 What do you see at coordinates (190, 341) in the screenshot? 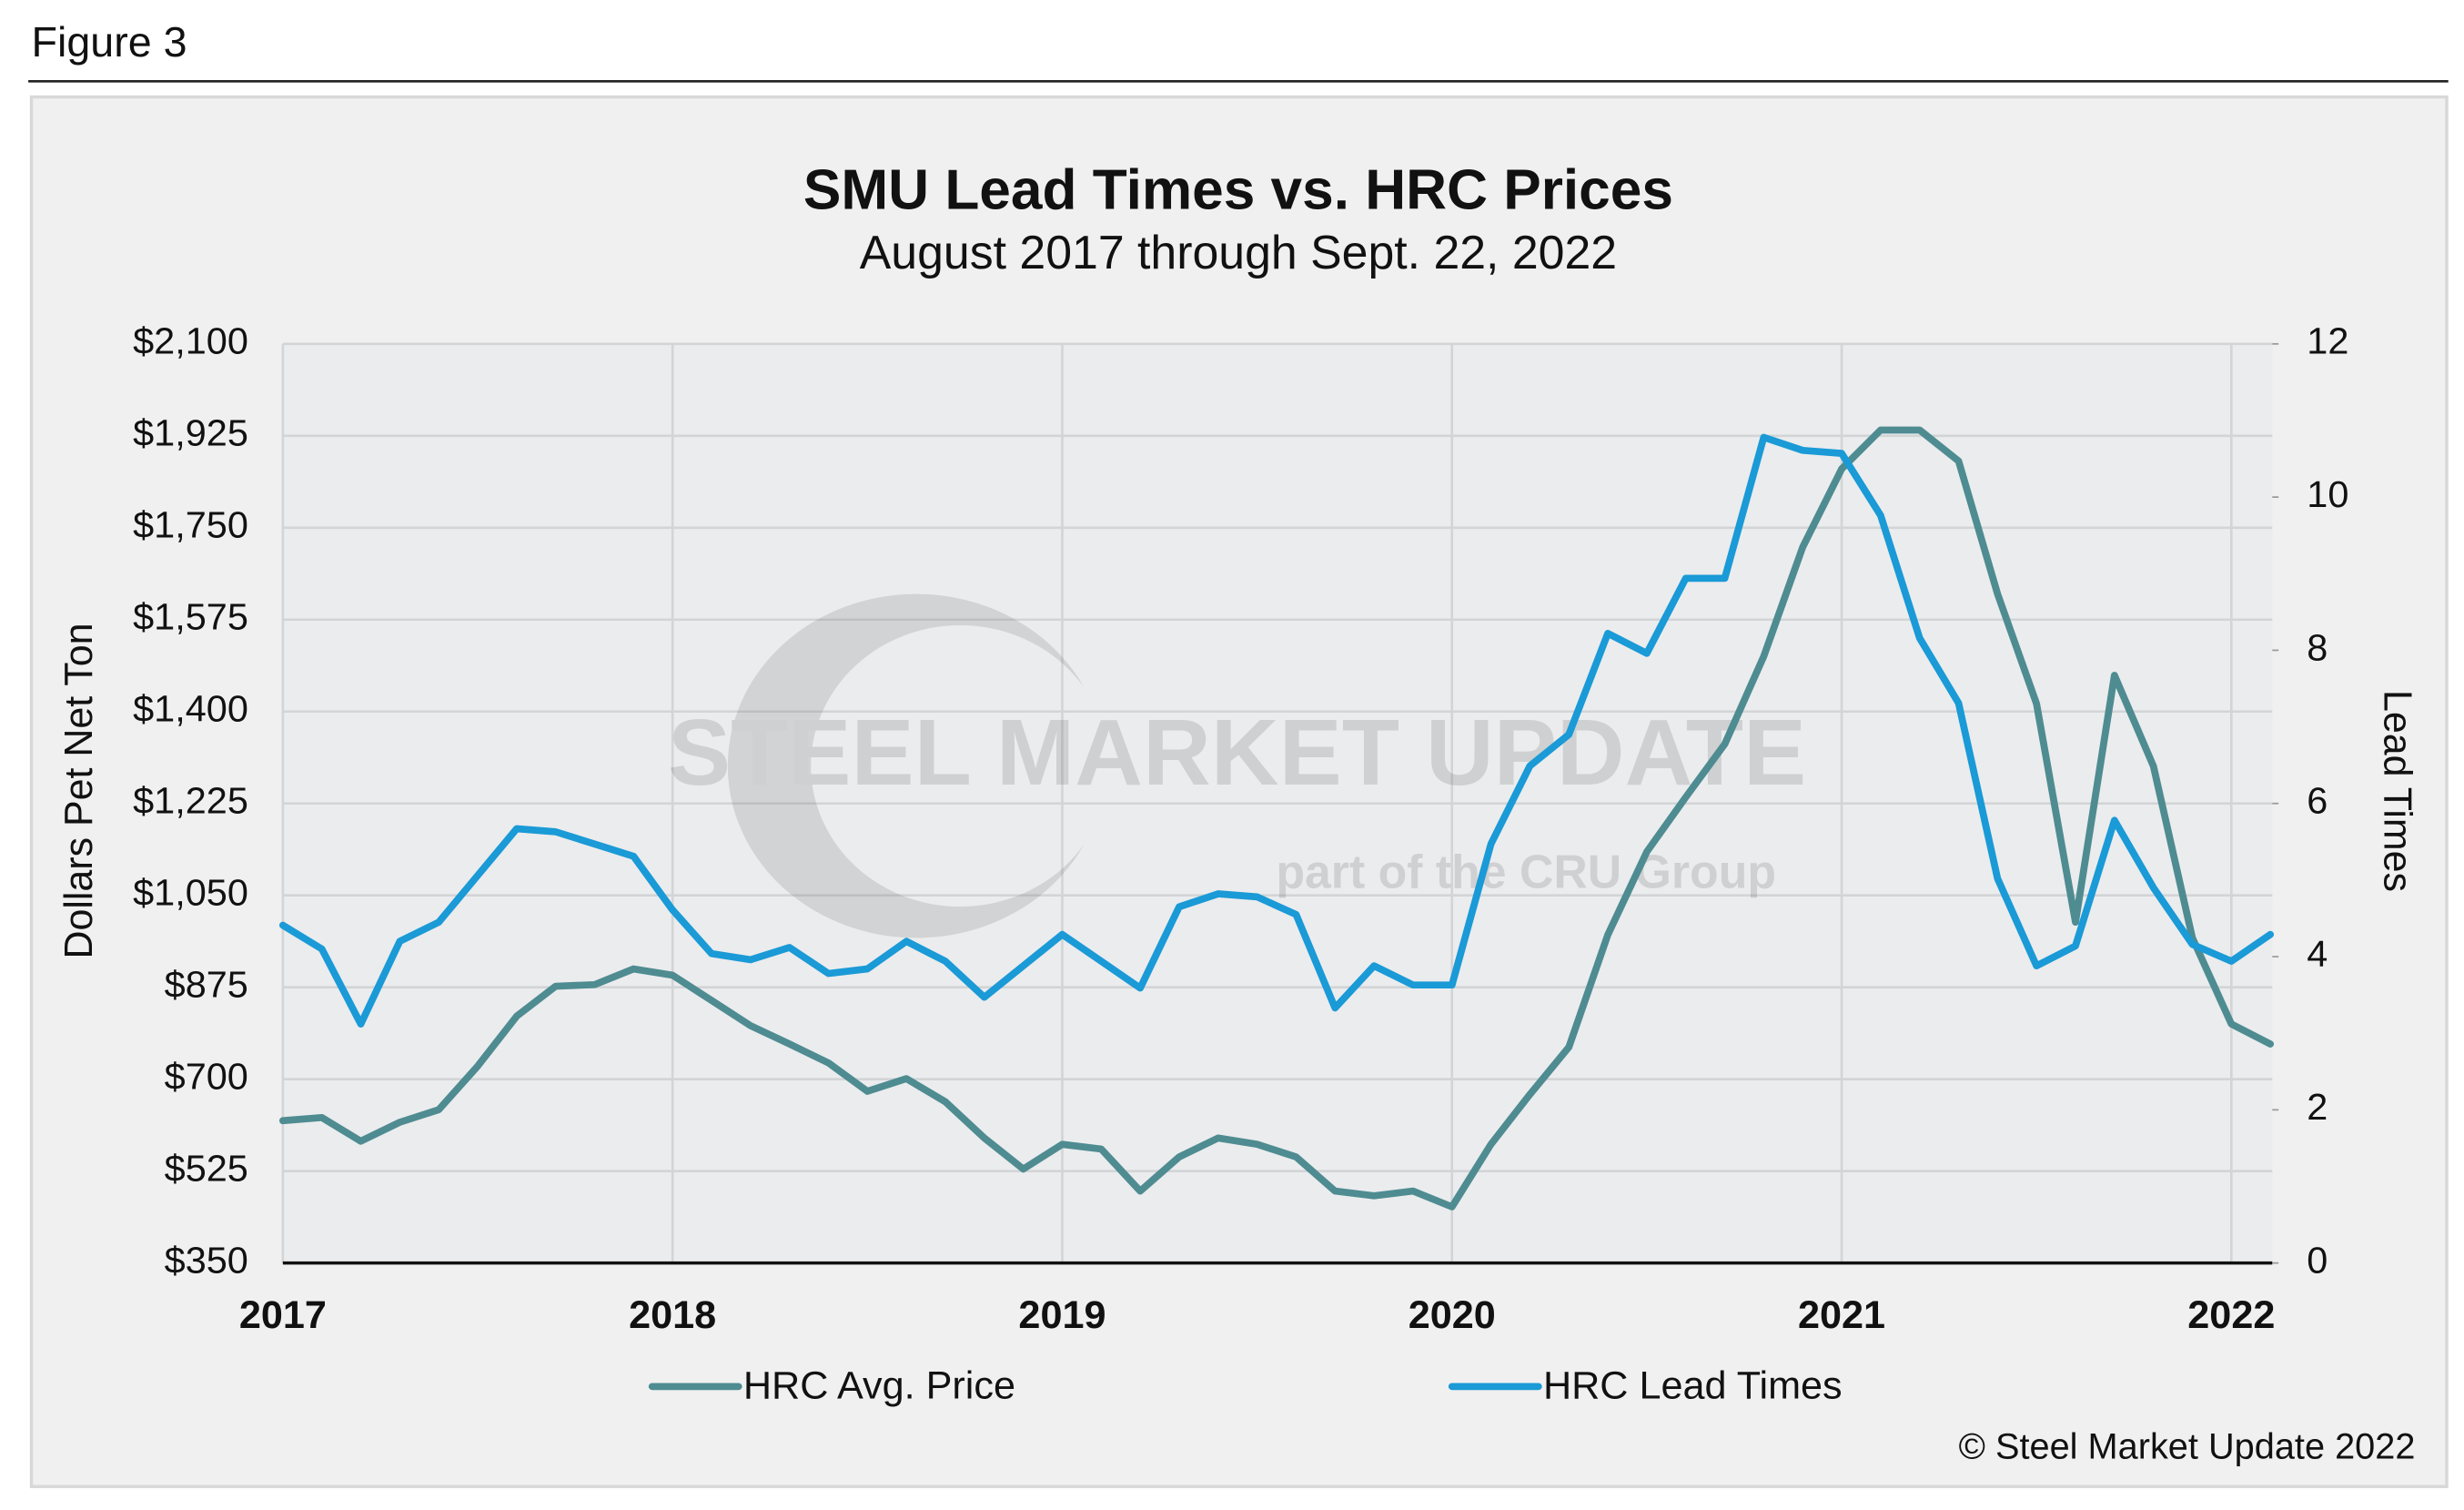
I see `y-tick-label: $2,100` at bounding box center [190, 341].